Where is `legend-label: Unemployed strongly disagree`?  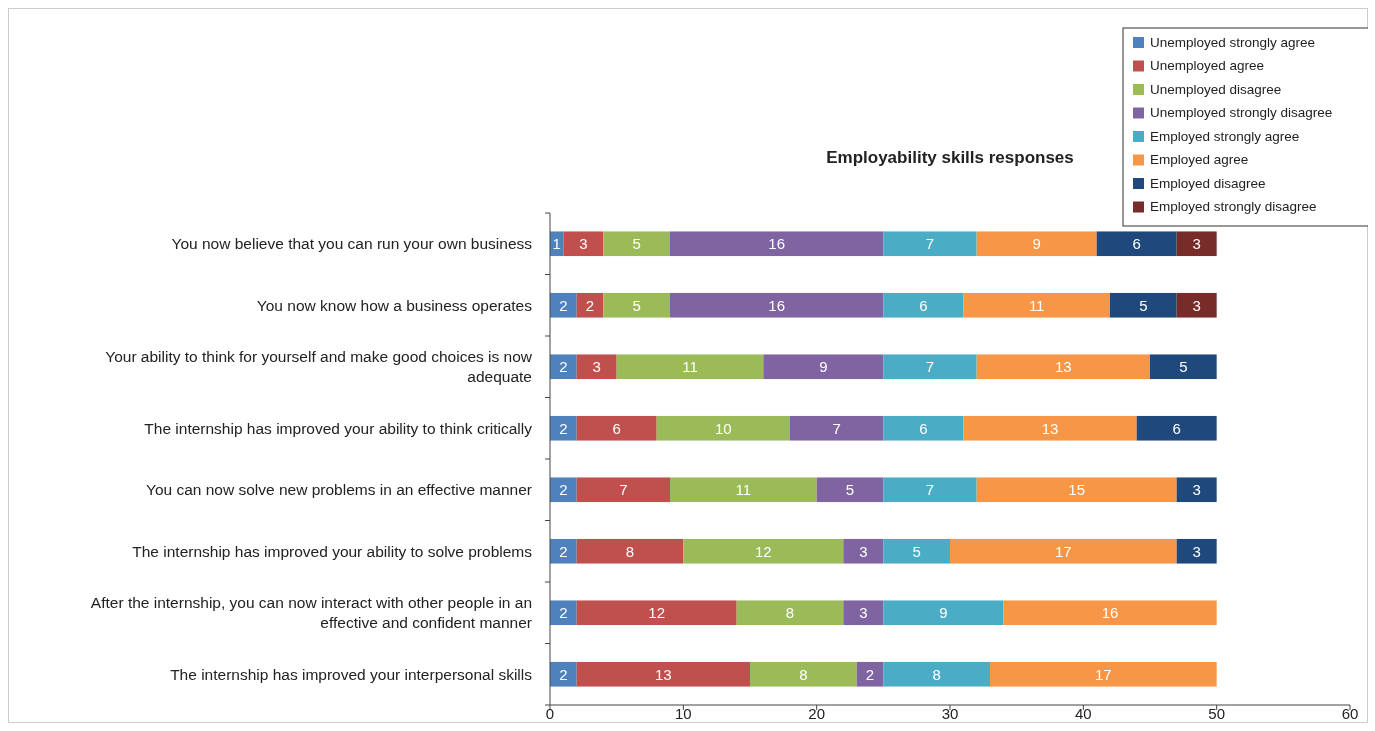 legend-label: Unemployed strongly disagree is located at coordinates (1241, 113).